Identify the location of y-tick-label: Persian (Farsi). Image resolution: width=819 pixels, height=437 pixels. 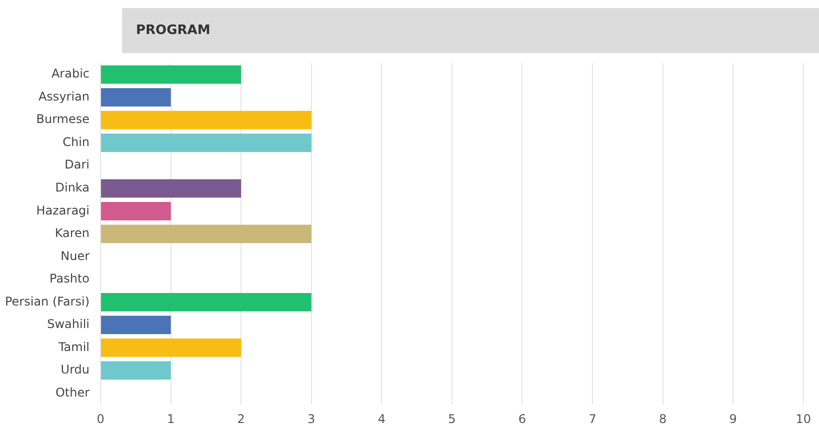
(47, 301).